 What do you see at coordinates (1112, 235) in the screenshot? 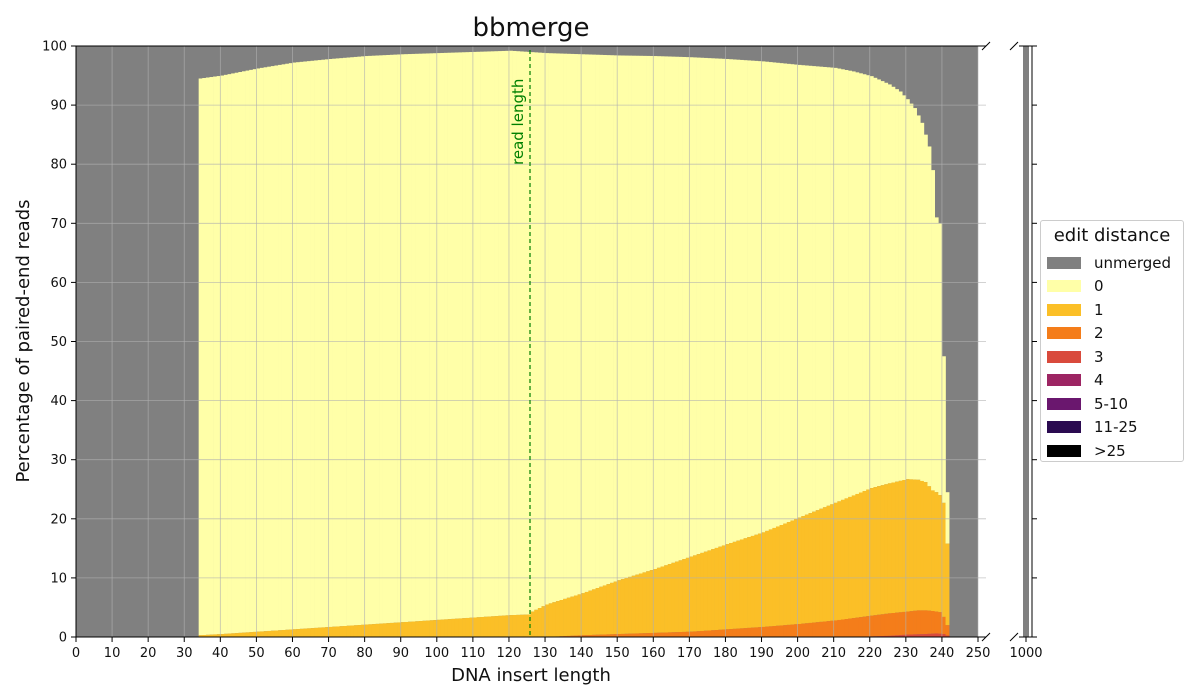
I see `legend-title: edit distance` at bounding box center [1112, 235].